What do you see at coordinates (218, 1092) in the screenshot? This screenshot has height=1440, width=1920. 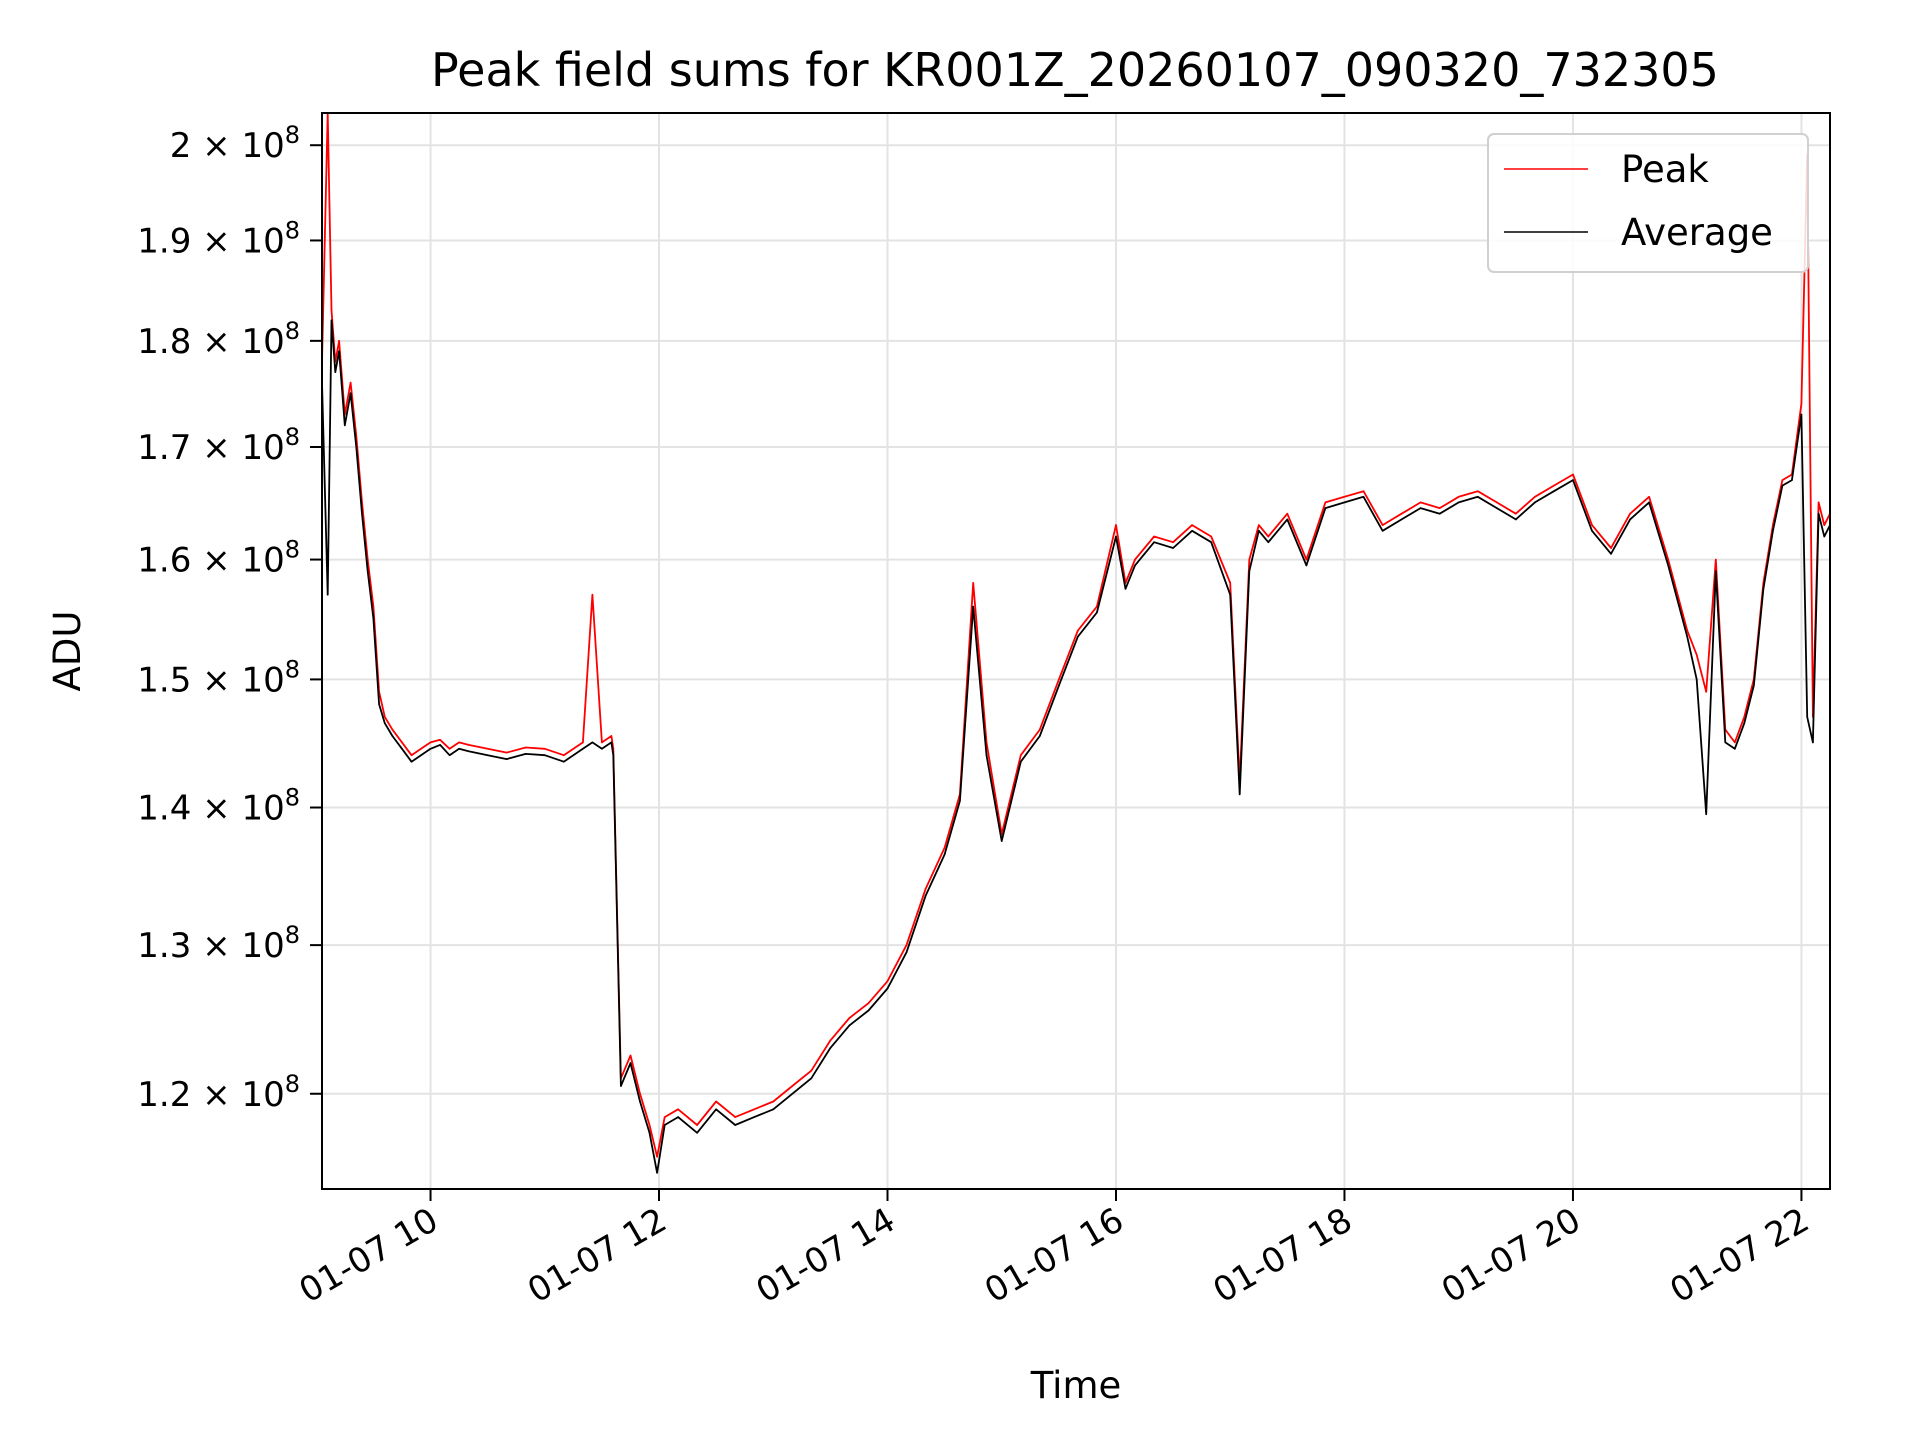 I see `y-tick-label: 1.2 × 108` at bounding box center [218, 1092].